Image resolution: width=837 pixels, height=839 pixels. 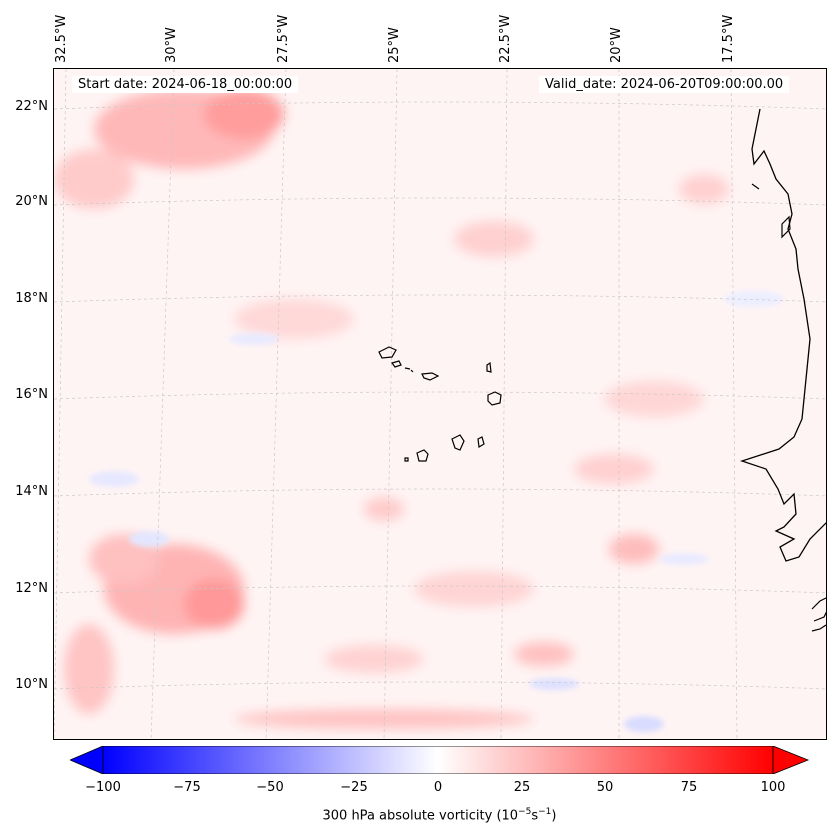 What do you see at coordinates (394, 45) in the screenshot?
I see `lon-label-25w: 25°W` at bounding box center [394, 45].